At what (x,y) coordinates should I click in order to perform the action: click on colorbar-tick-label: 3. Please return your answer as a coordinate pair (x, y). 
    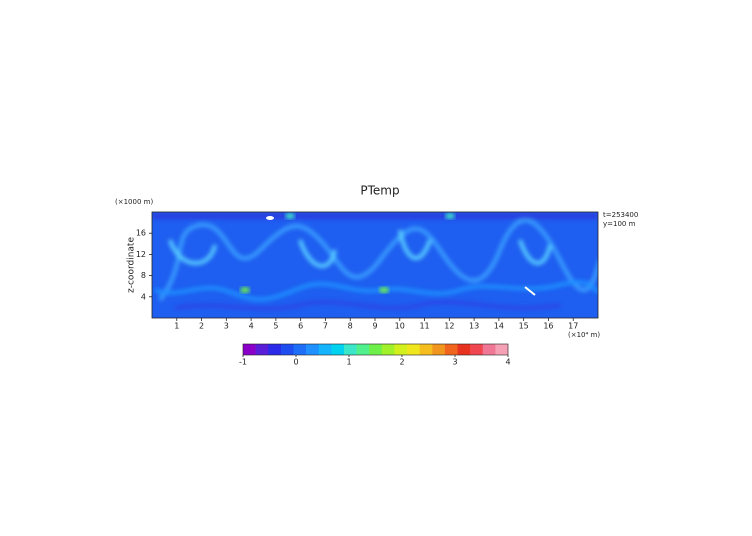
    Looking at the image, I should click on (454, 362).